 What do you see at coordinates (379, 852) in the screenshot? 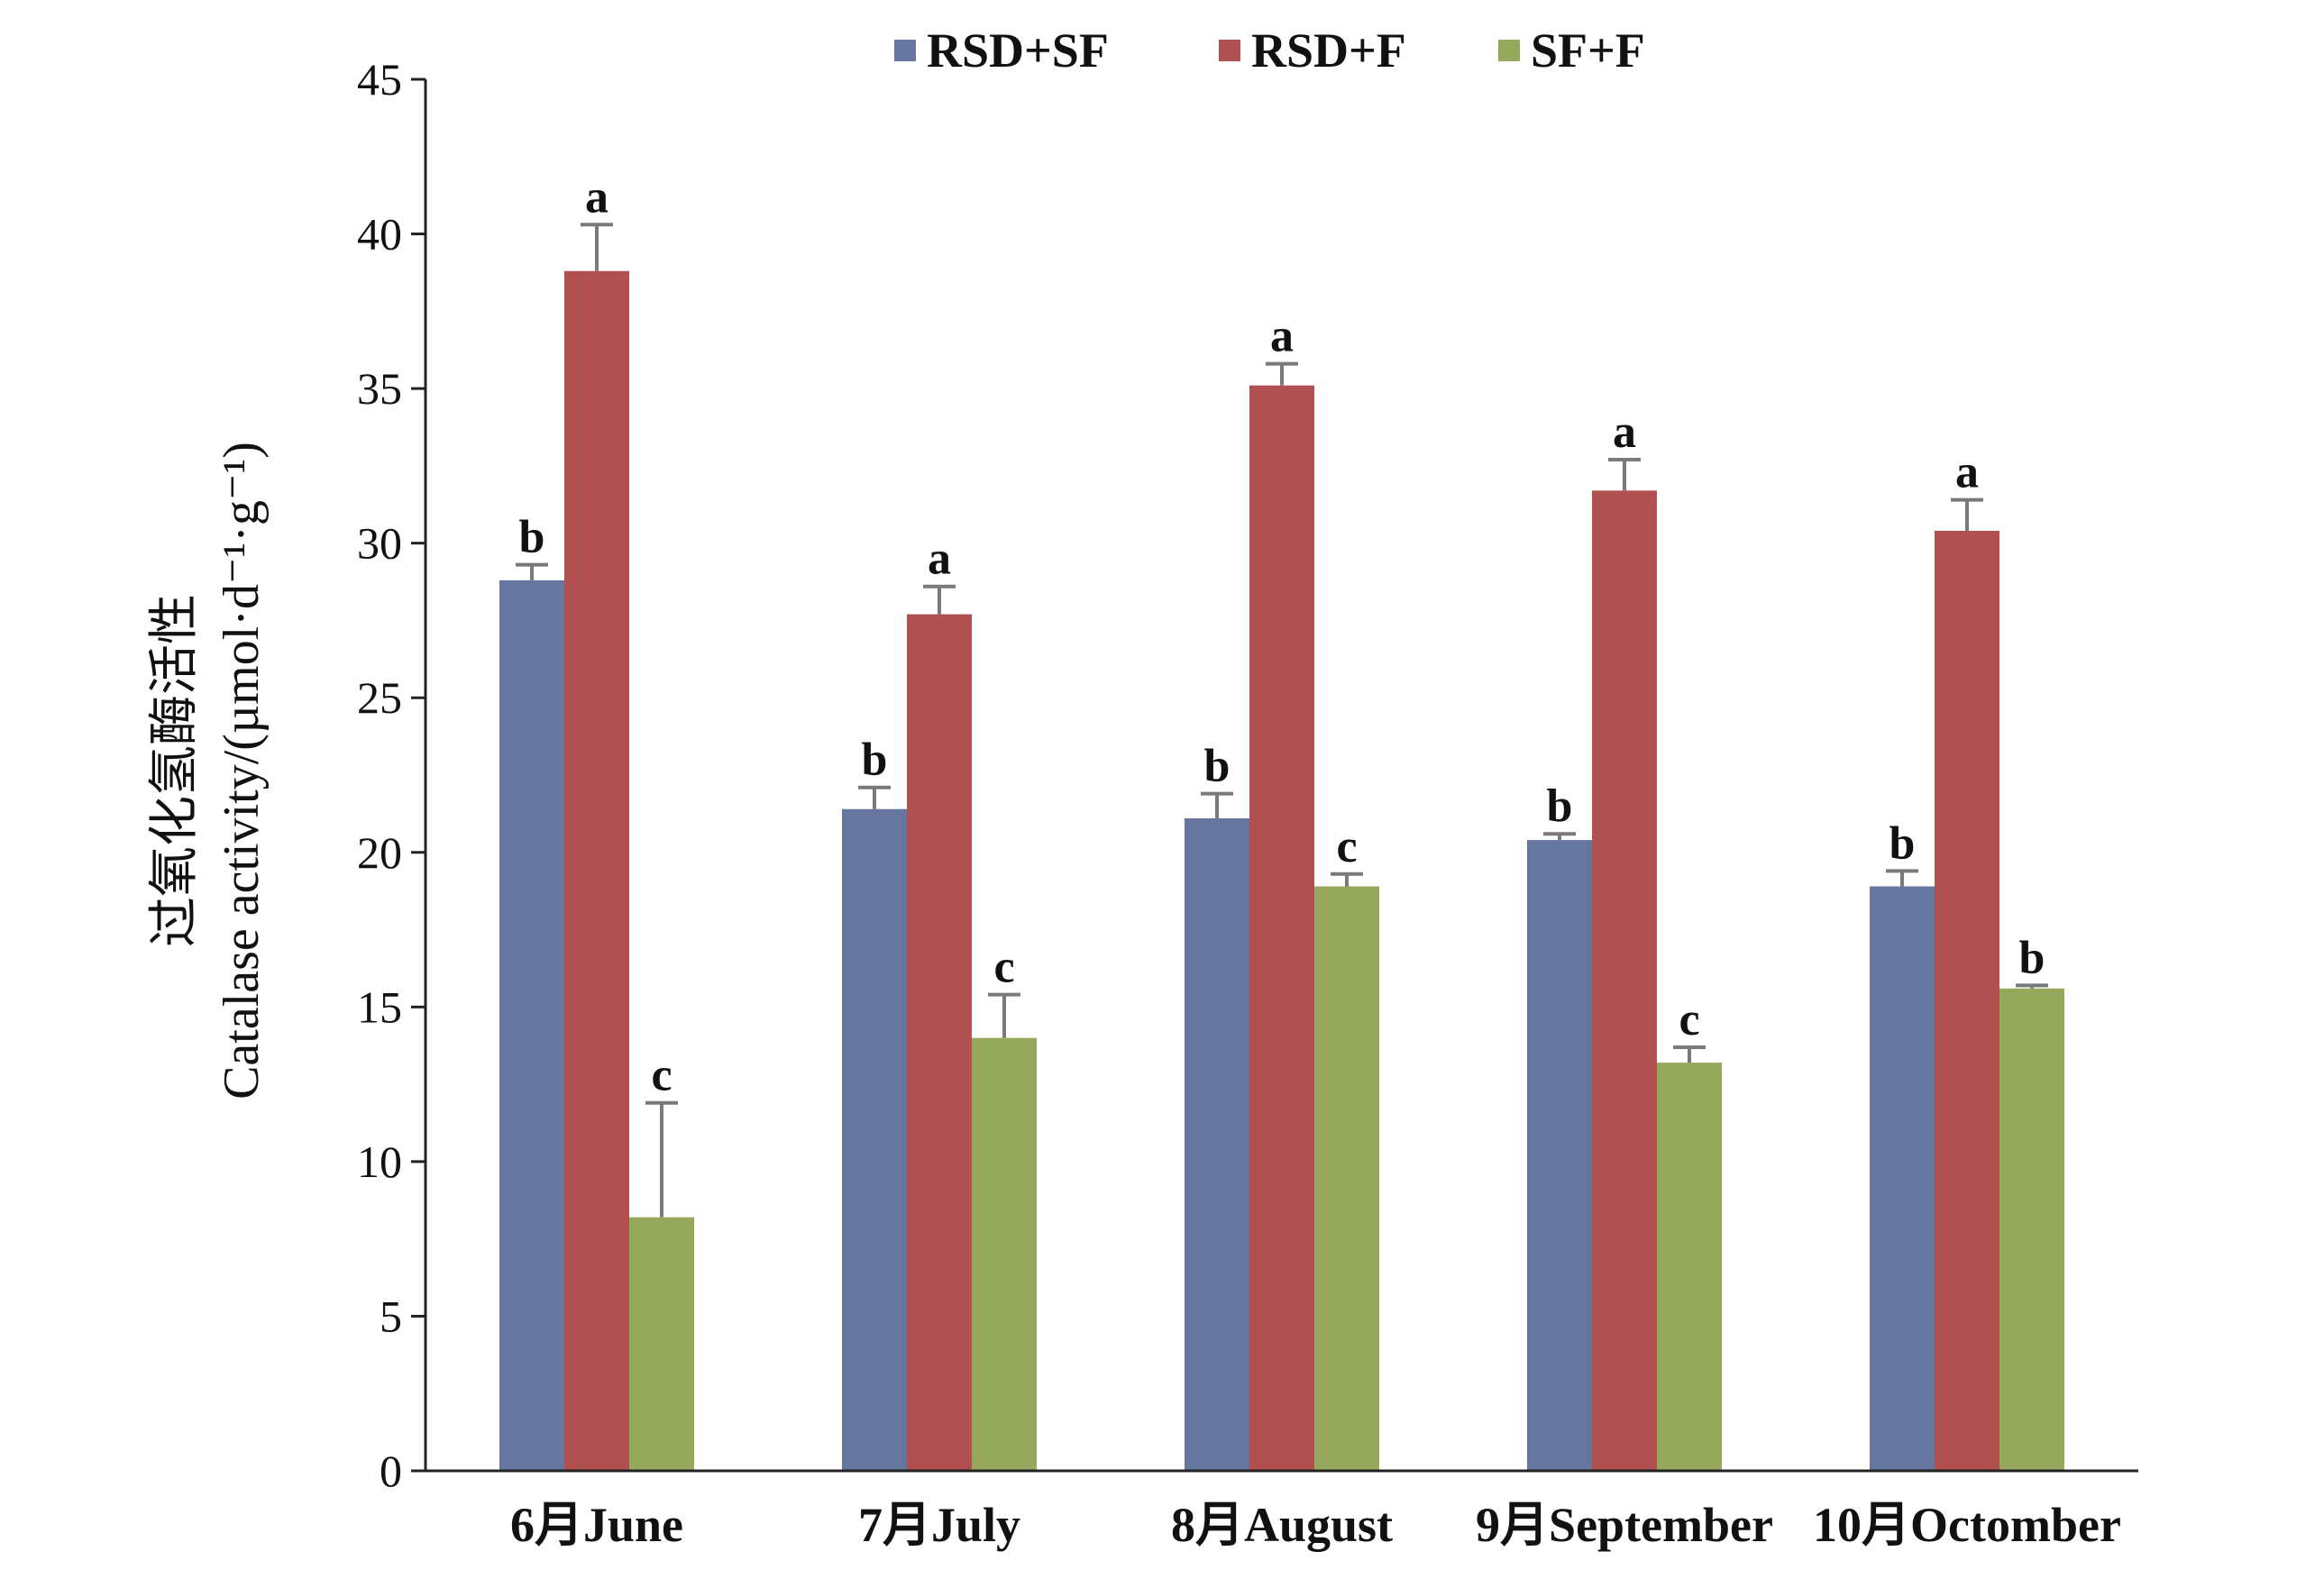
I see `y-tick-label: 20` at bounding box center [379, 852].